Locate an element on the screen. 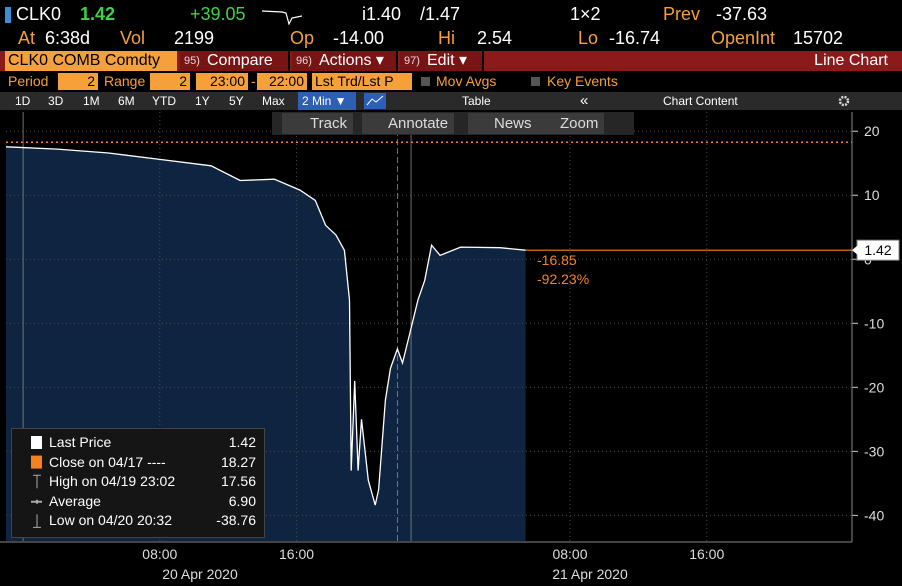 This screenshot has height=586, width=902. legend-label: Average is located at coordinates (75, 500).